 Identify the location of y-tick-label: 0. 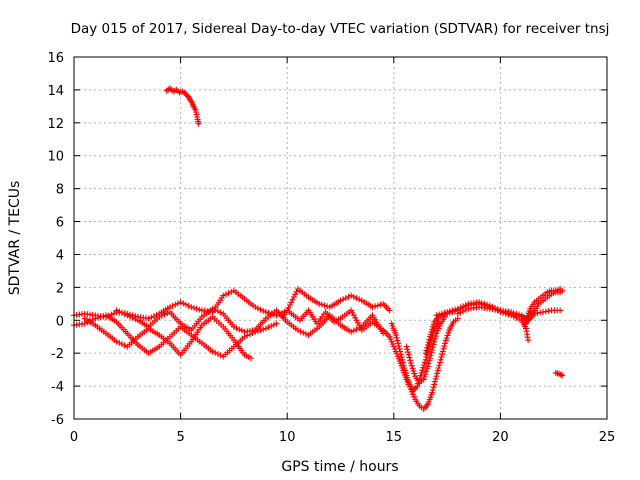
(60, 321).